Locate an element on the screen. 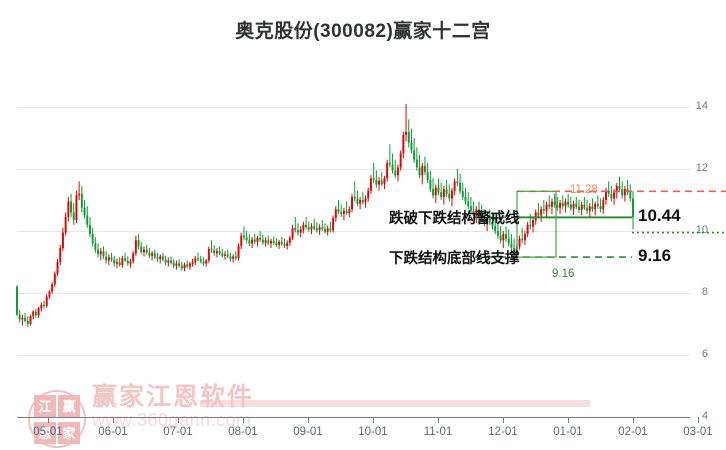  support-line-annotation: 下跌结构底部线支撑 is located at coordinates (454, 259).